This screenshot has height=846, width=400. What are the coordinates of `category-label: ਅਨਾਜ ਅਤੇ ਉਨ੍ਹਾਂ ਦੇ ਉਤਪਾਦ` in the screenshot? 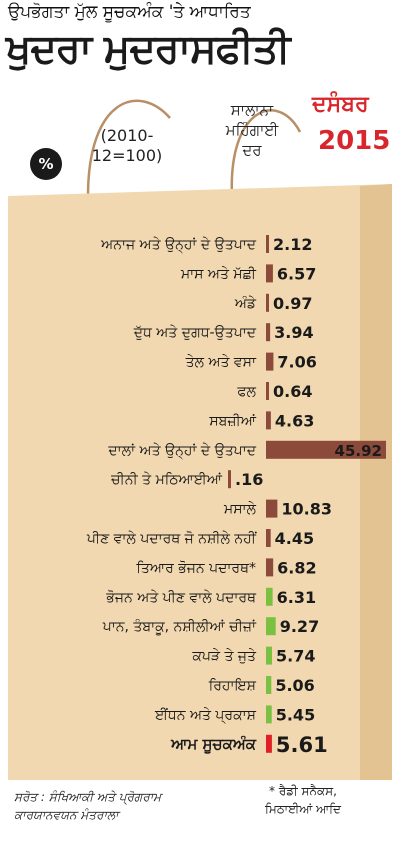 It's located at (178, 245).